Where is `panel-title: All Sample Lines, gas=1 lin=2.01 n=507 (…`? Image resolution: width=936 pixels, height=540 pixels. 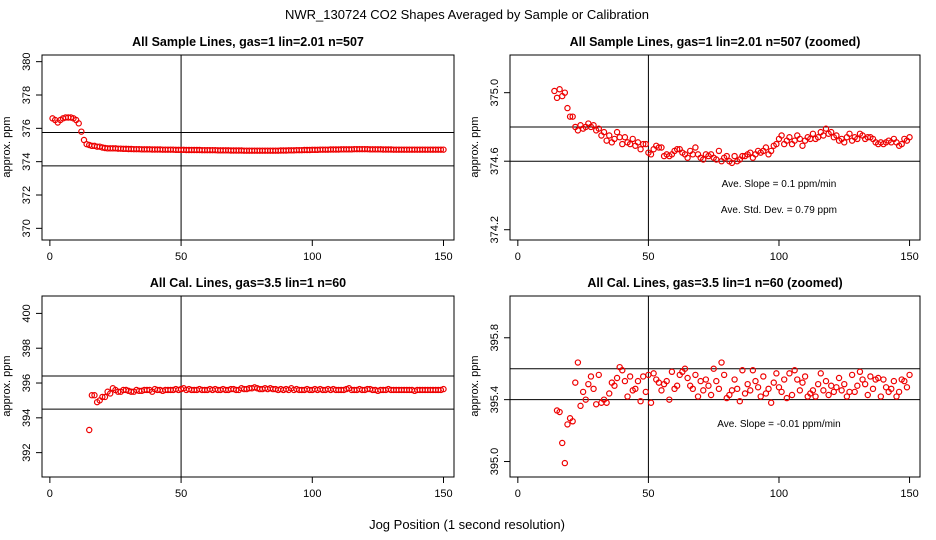
panel-title: All Sample Lines, gas=1 lin=2.01 n=507 (… is located at coordinates (715, 42).